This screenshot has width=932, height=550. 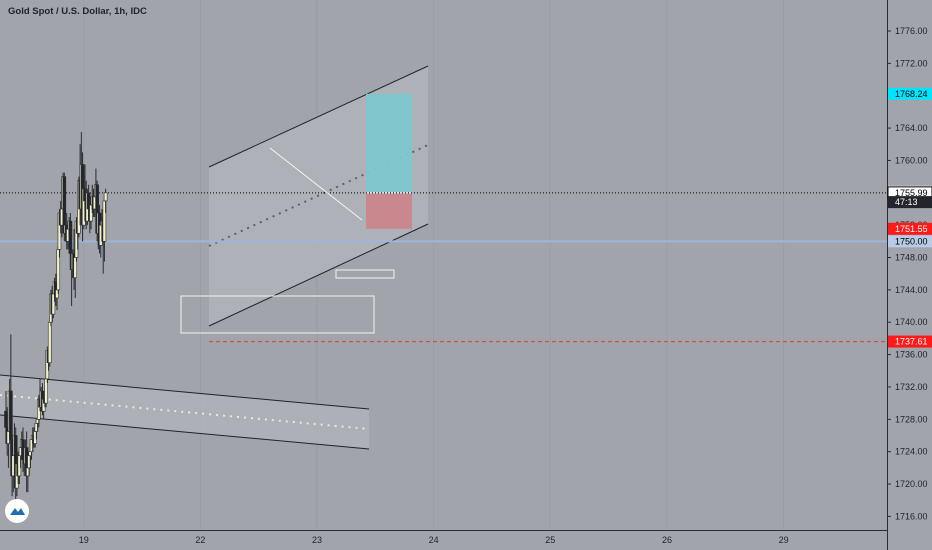 I want to click on price-label-badge: 1751.55, so click(x=910, y=228).